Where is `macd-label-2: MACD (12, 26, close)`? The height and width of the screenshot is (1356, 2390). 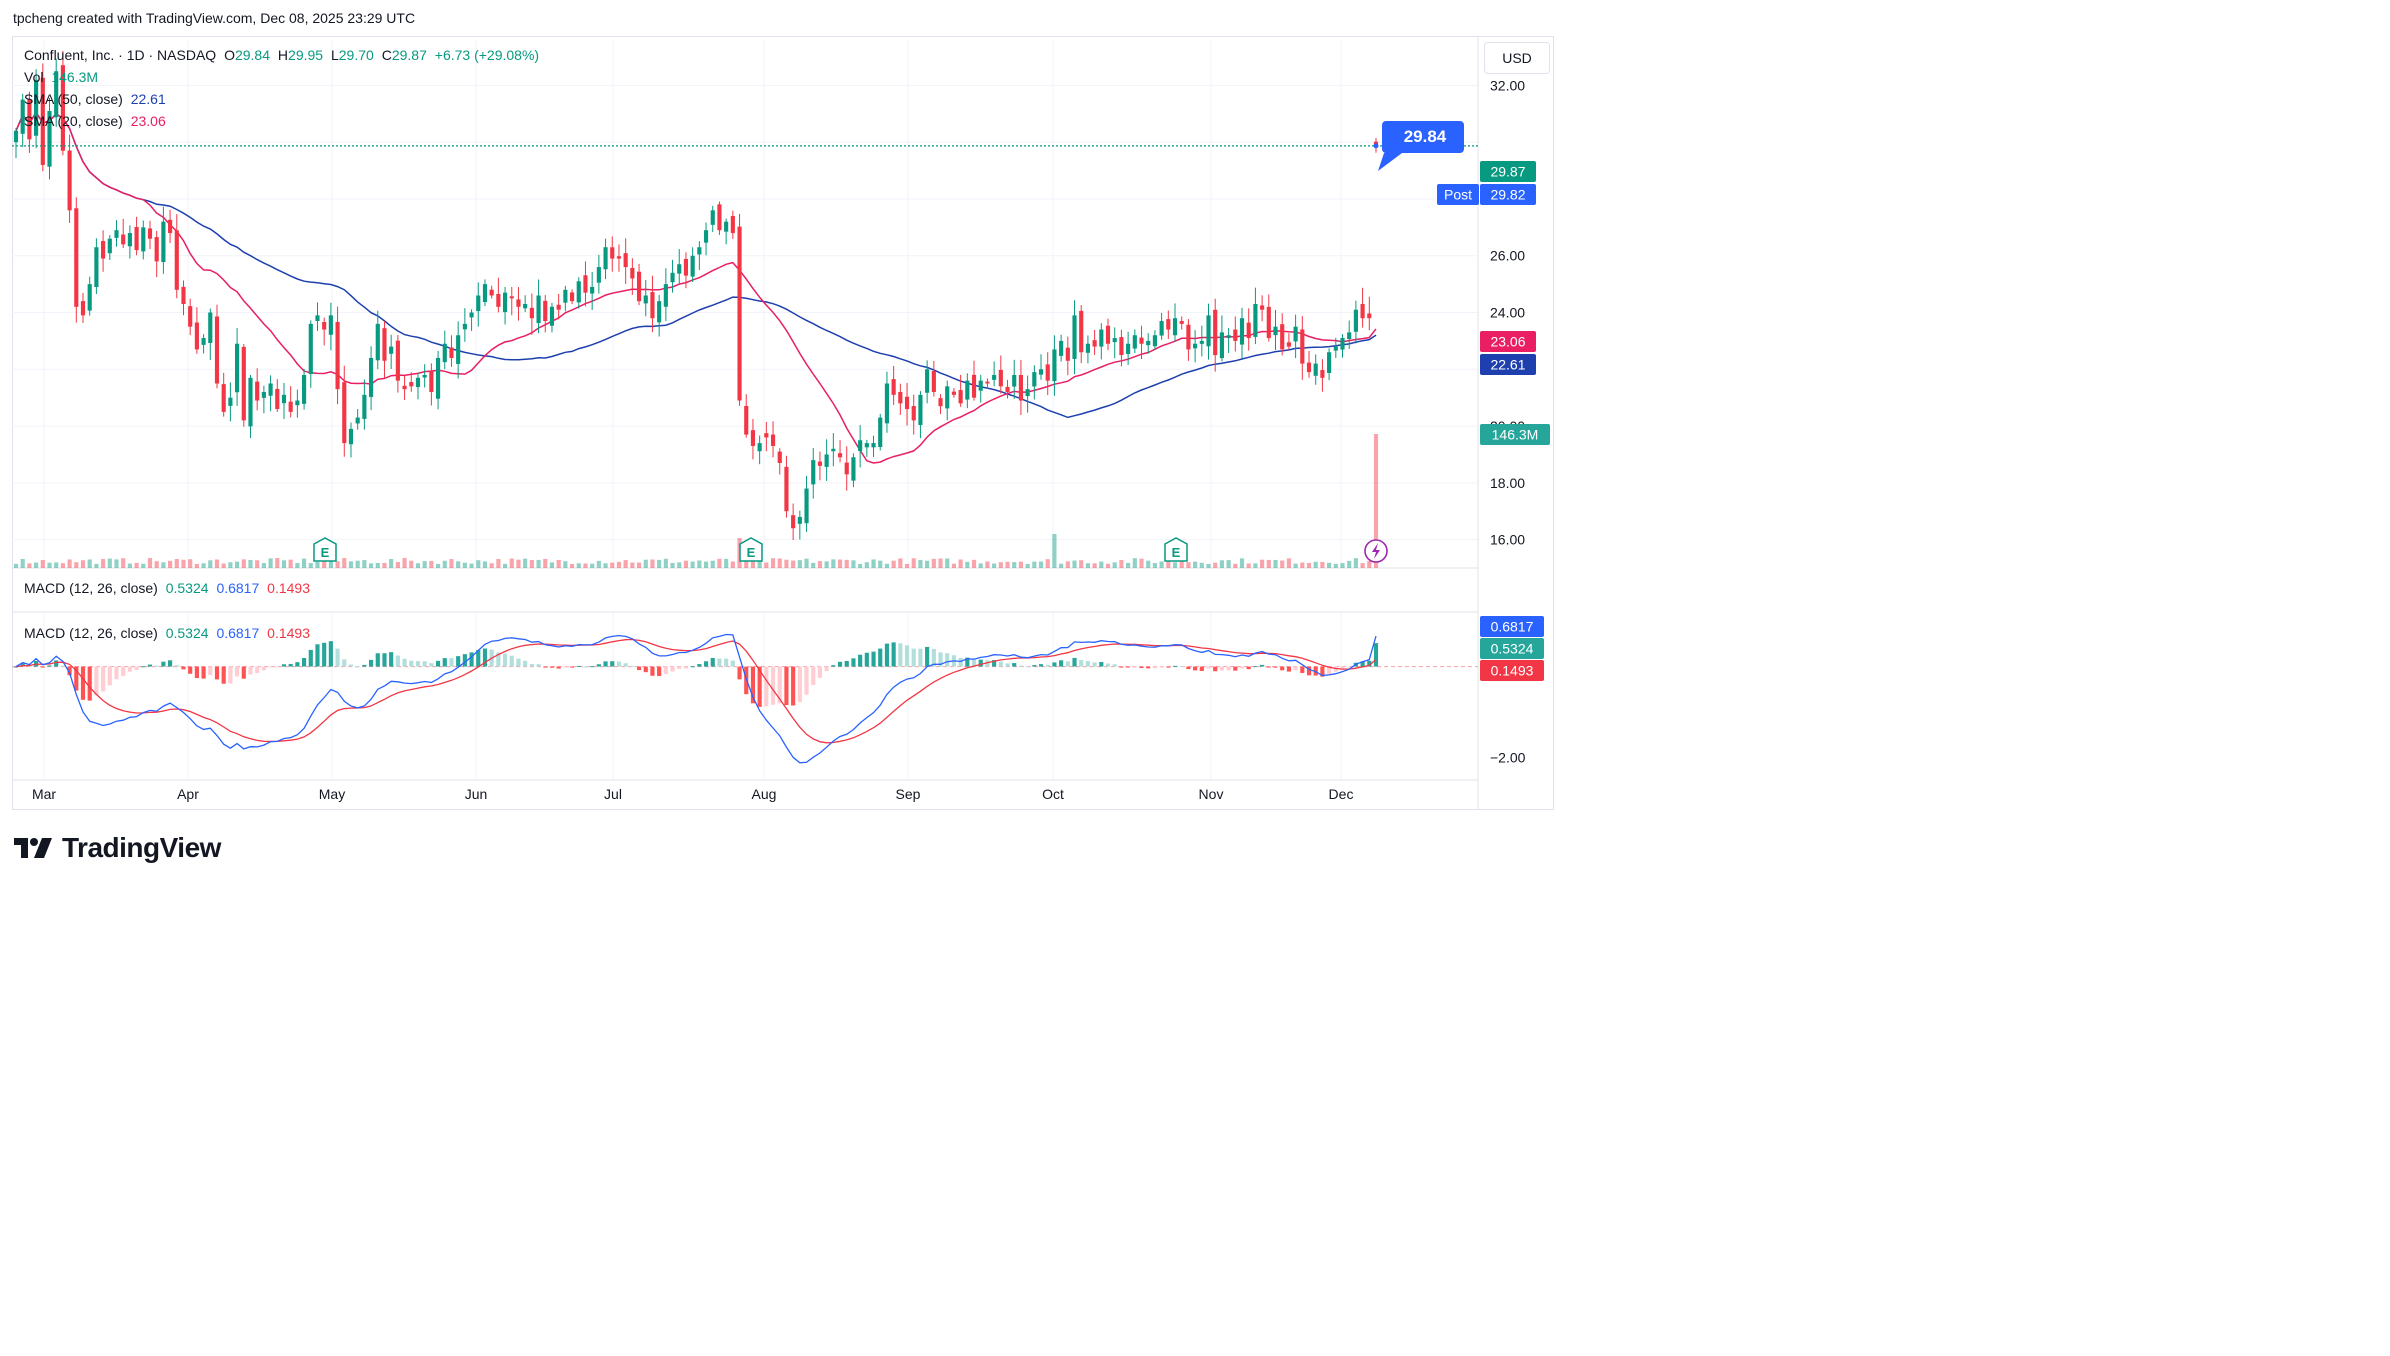
macd-label-2: MACD (12, 26, close) is located at coordinates (91, 633).